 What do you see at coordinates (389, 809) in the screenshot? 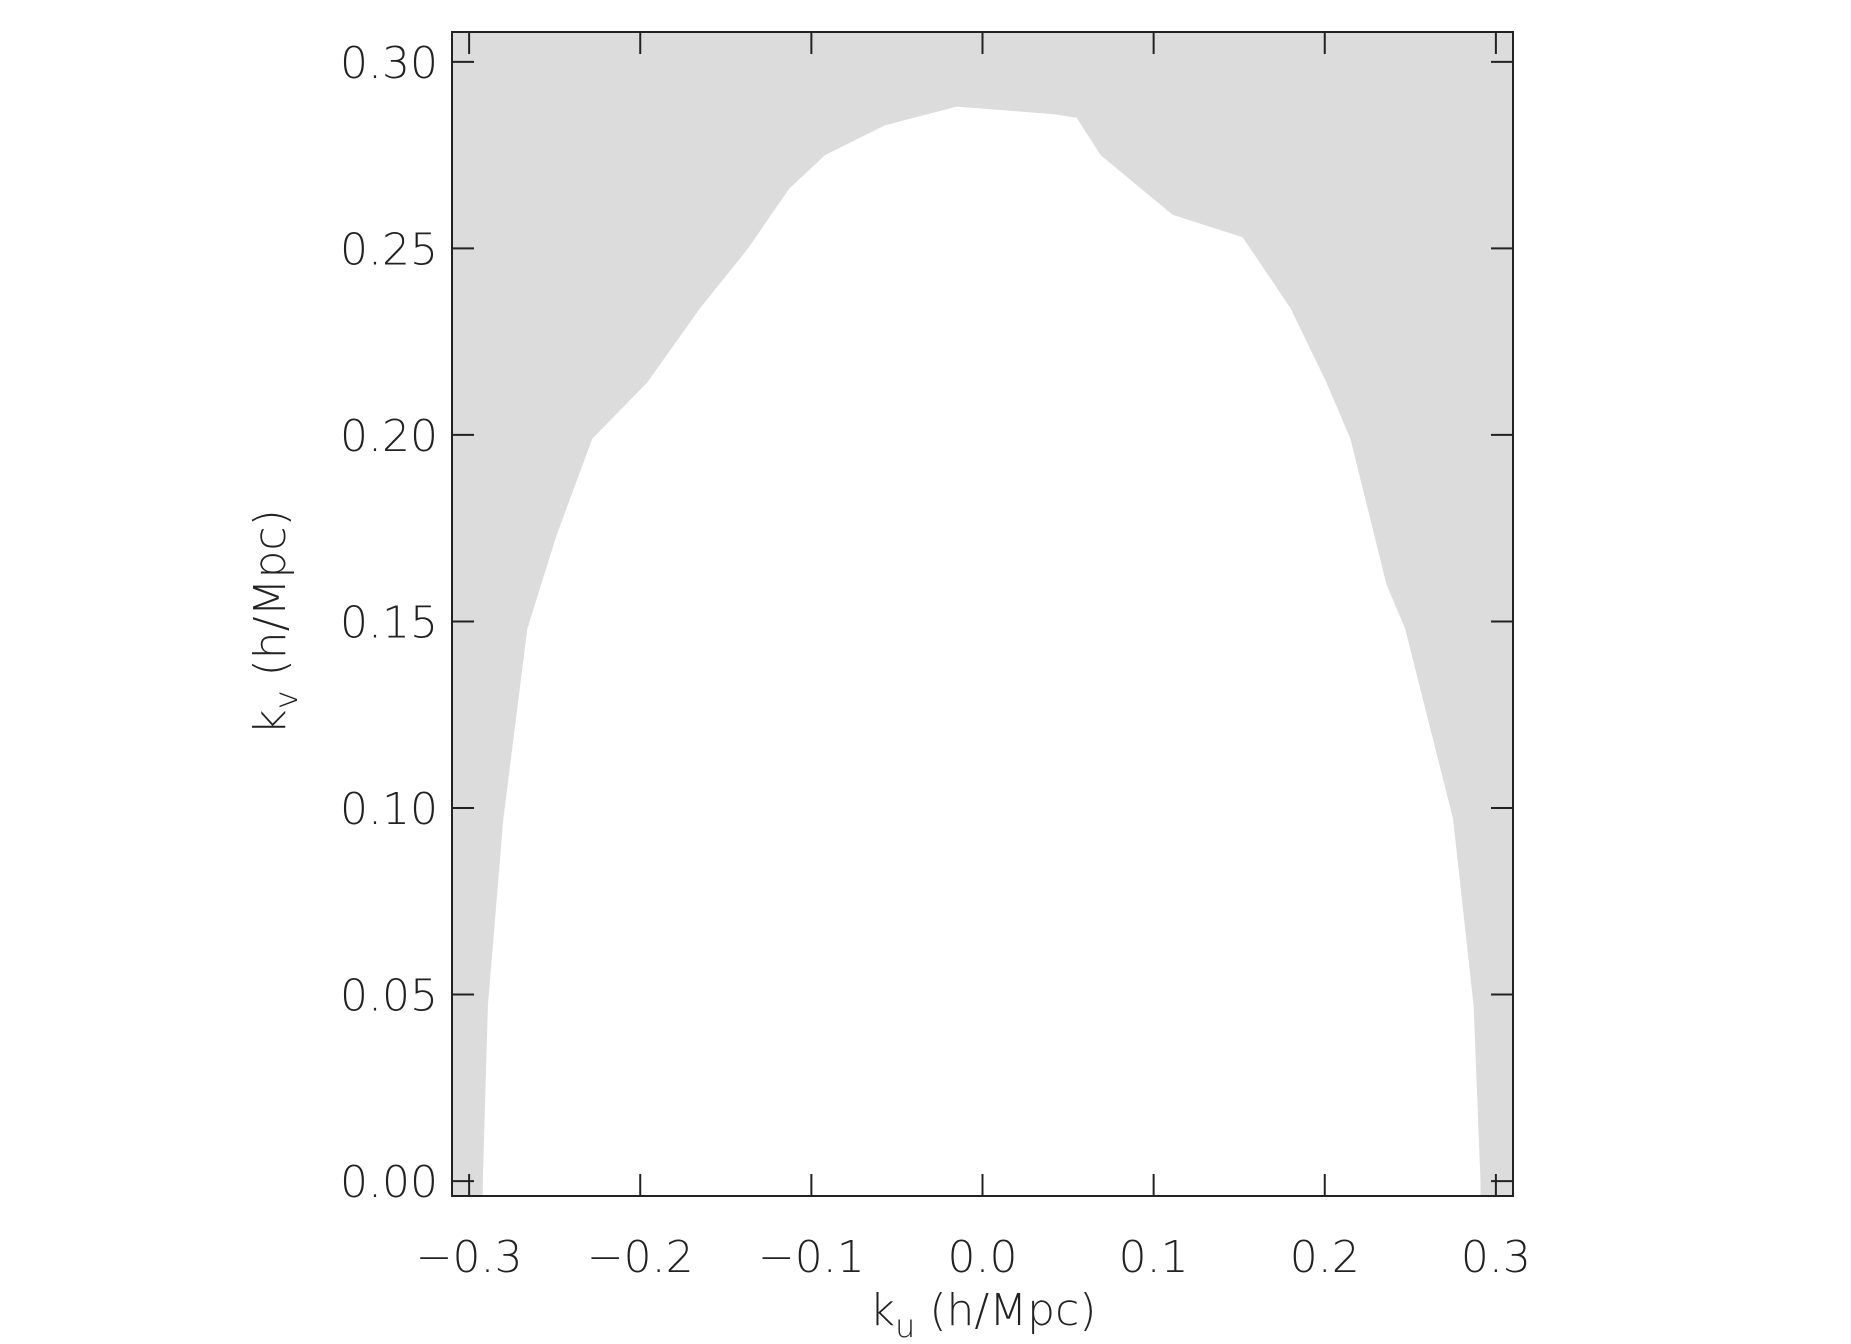
I see `y-tick-label: 0.10` at bounding box center [389, 809].